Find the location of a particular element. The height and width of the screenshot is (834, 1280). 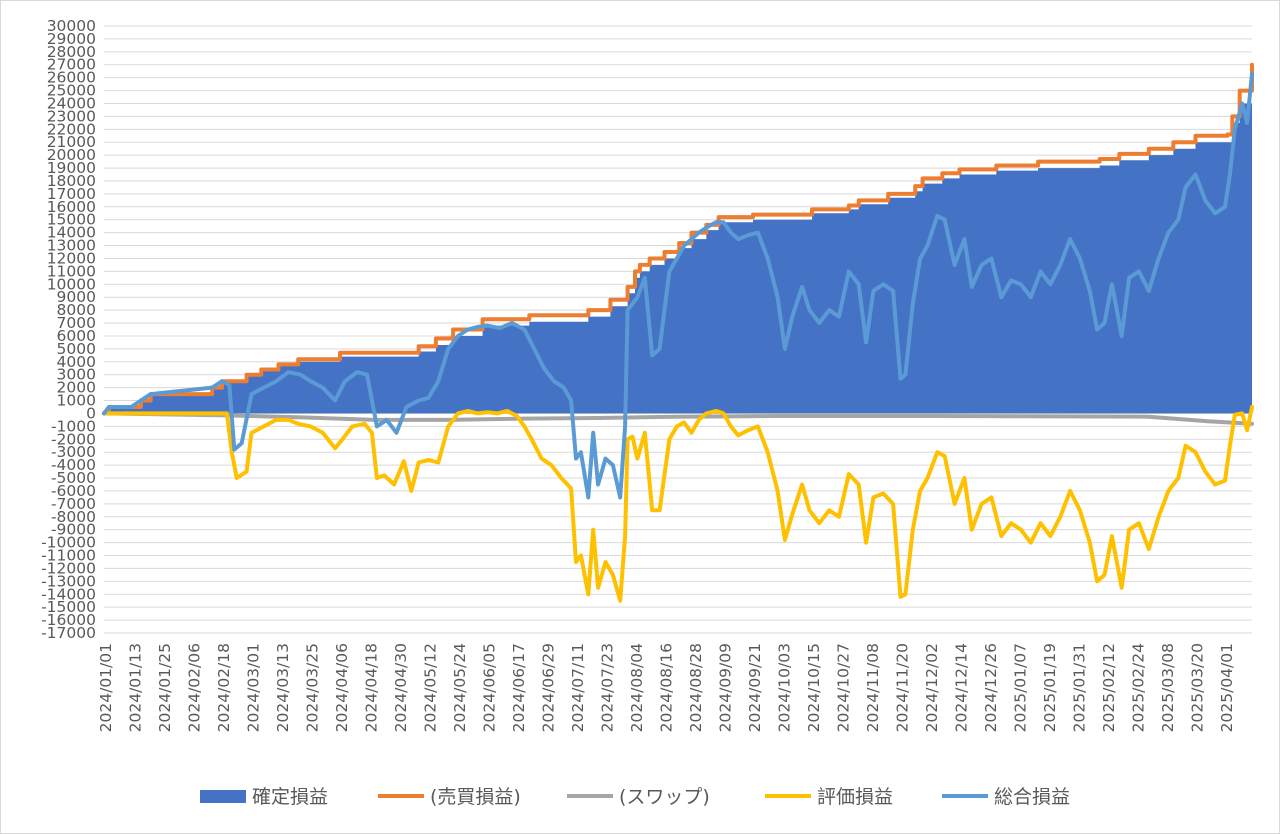

y-tick-label: 3000 is located at coordinates (76, 375).